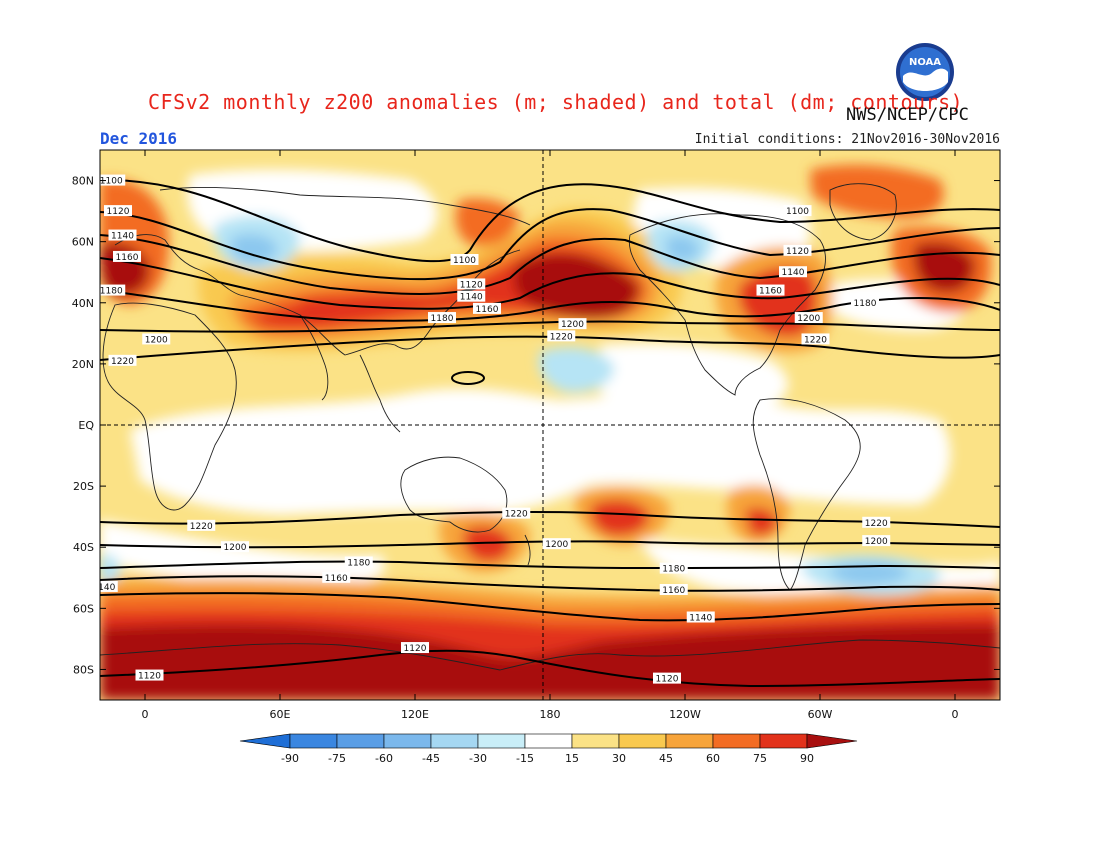 This screenshot has width=1100, height=850. What do you see at coordinates (550, 655) in the screenshot?
I see `coastline-antarctica` at bounding box center [550, 655].